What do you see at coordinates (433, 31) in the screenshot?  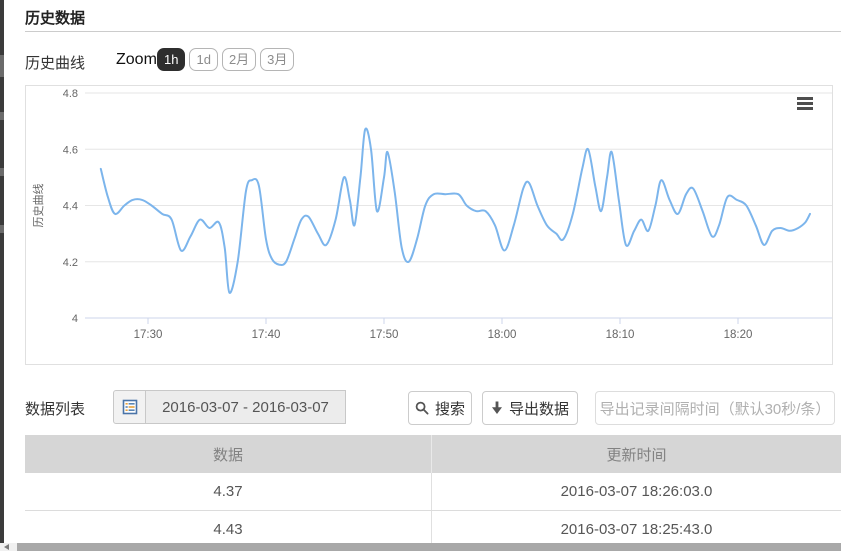 I see `title-divider` at bounding box center [433, 31].